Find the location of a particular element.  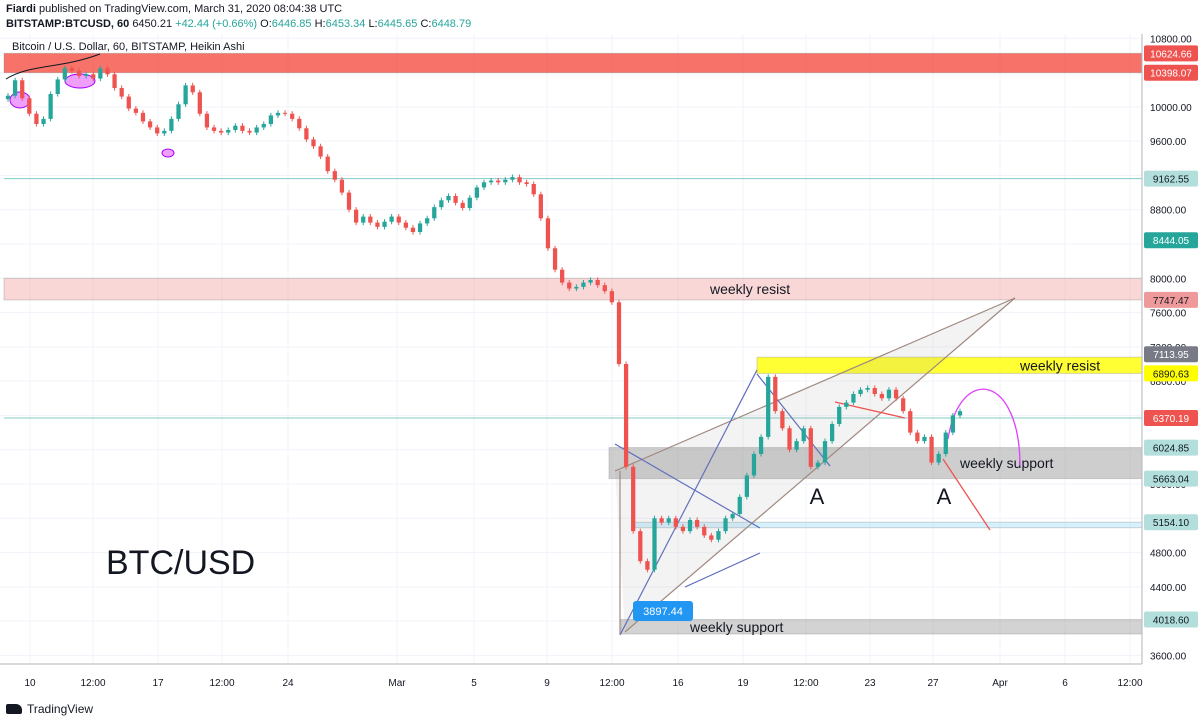

y-tick-label: 6800.00 is located at coordinates (1168, 382).